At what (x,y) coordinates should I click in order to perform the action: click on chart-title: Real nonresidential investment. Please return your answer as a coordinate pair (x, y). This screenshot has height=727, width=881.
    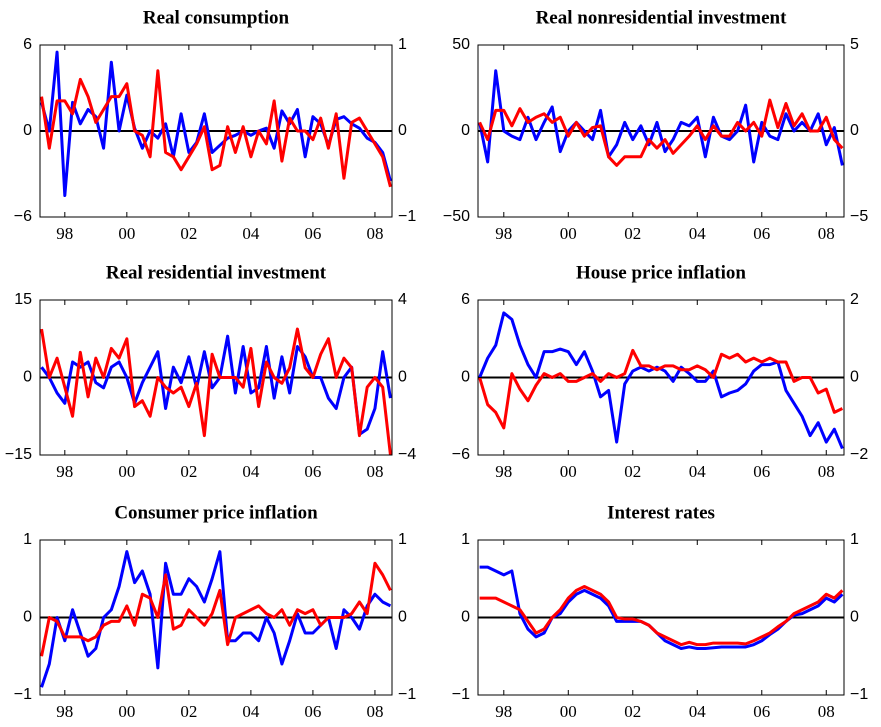
    Looking at the image, I should click on (662, 17).